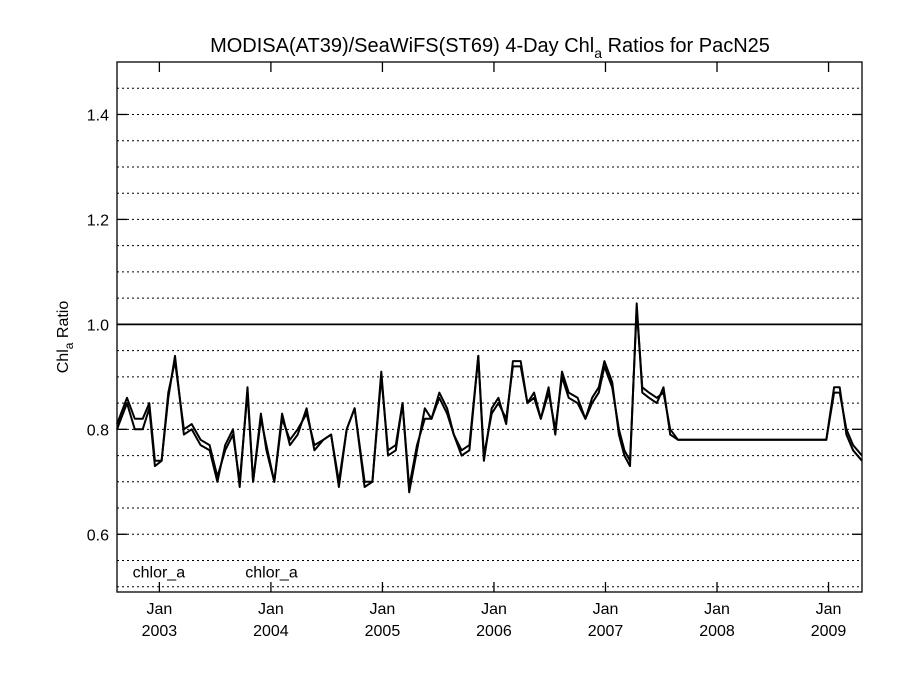 Image resolution: width=900 pixels, height=675 pixels. Describe the element at coordinates (383, 631) in the screenshot. I see `x-tick-label-year: 2005` at that location.